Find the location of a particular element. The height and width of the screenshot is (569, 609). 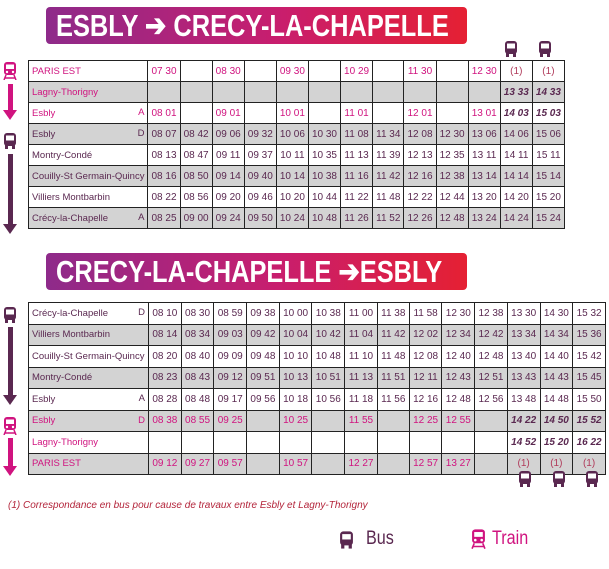

time-cell: 15 45 is located at coordinates (589, 377).